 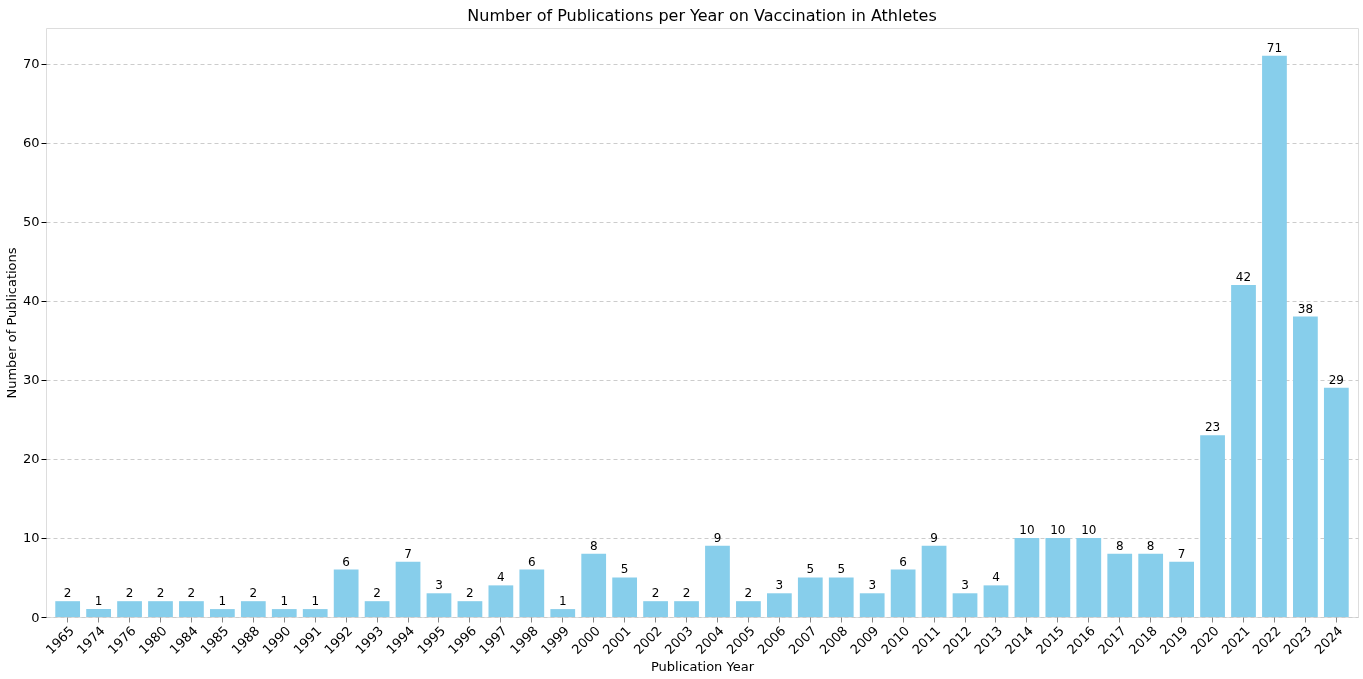 What do you see at coordinates (703, 667) in the screenshot?
I see `x-axis-title: Publication Year` at bounding box center [703, 667].